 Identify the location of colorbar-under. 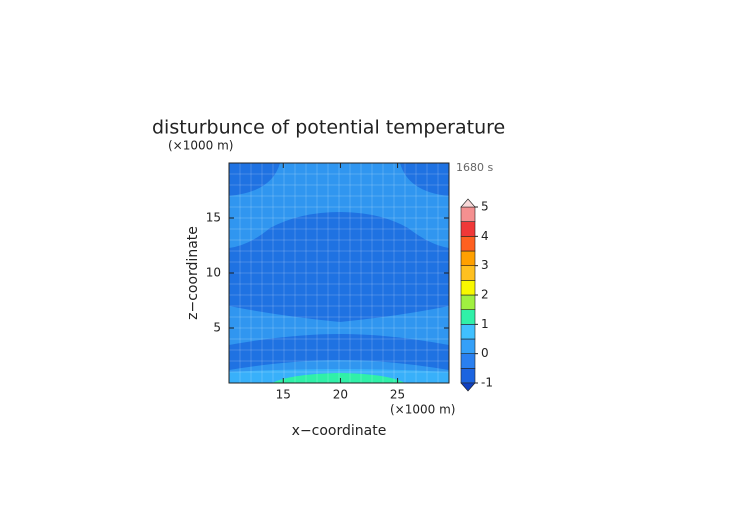
(468, 387).